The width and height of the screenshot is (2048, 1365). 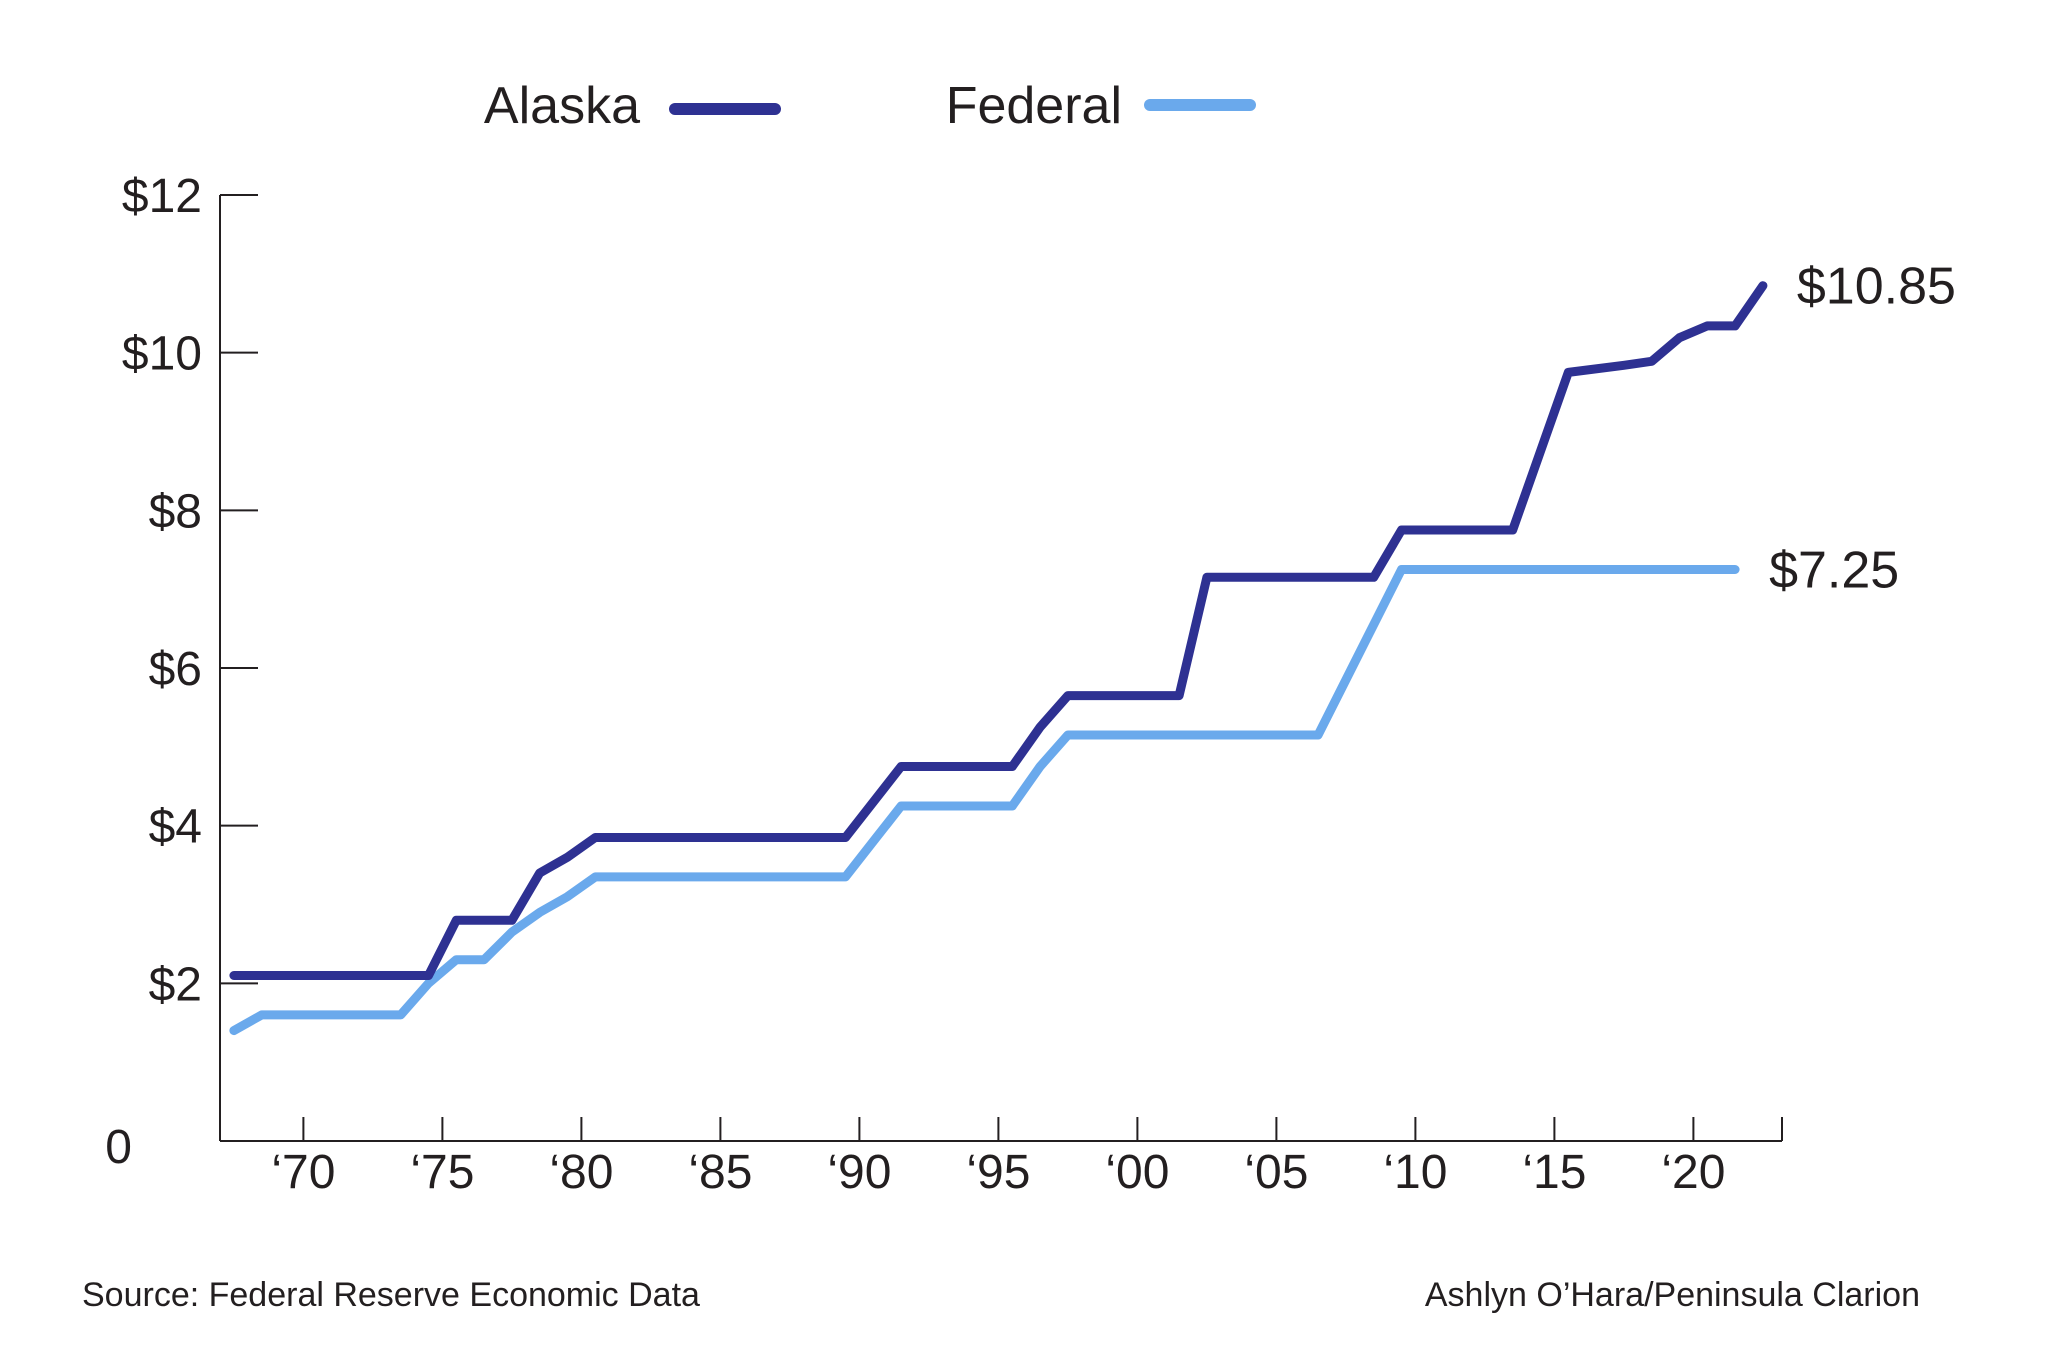 I want to click on y-tick-label: $8, so click(x=175, y=511).